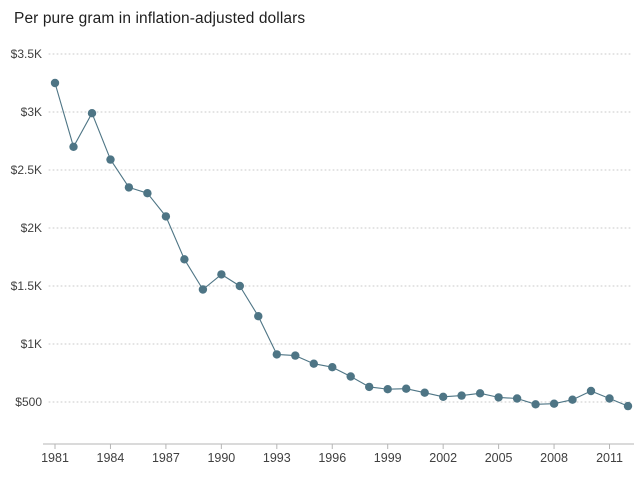 Image resolution: width=640 pixels, height=477 pixels. What do you see at coordinates (111, 458) in the screenshot?
I see `x-tick-label: 1984` at bounding box center [111, 458].